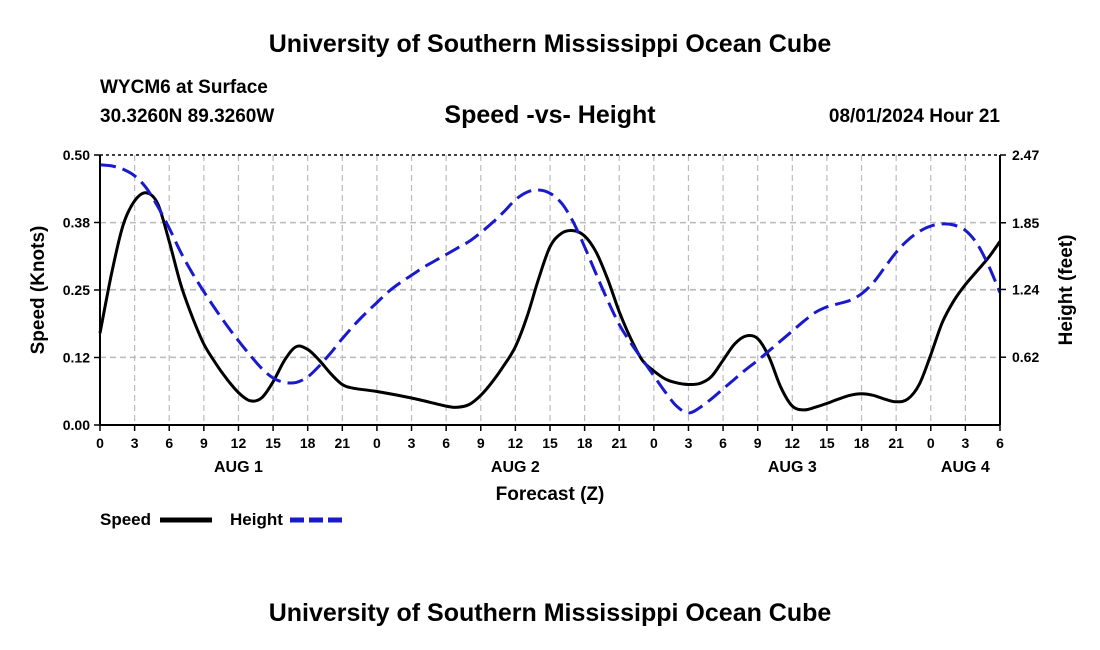 This screenshot has height=650, width=1100. What do you see at coordinates (76, 358) in the screenshot?
I see `y-left-tick-label: 0.12` at bounding box center [76, 358].